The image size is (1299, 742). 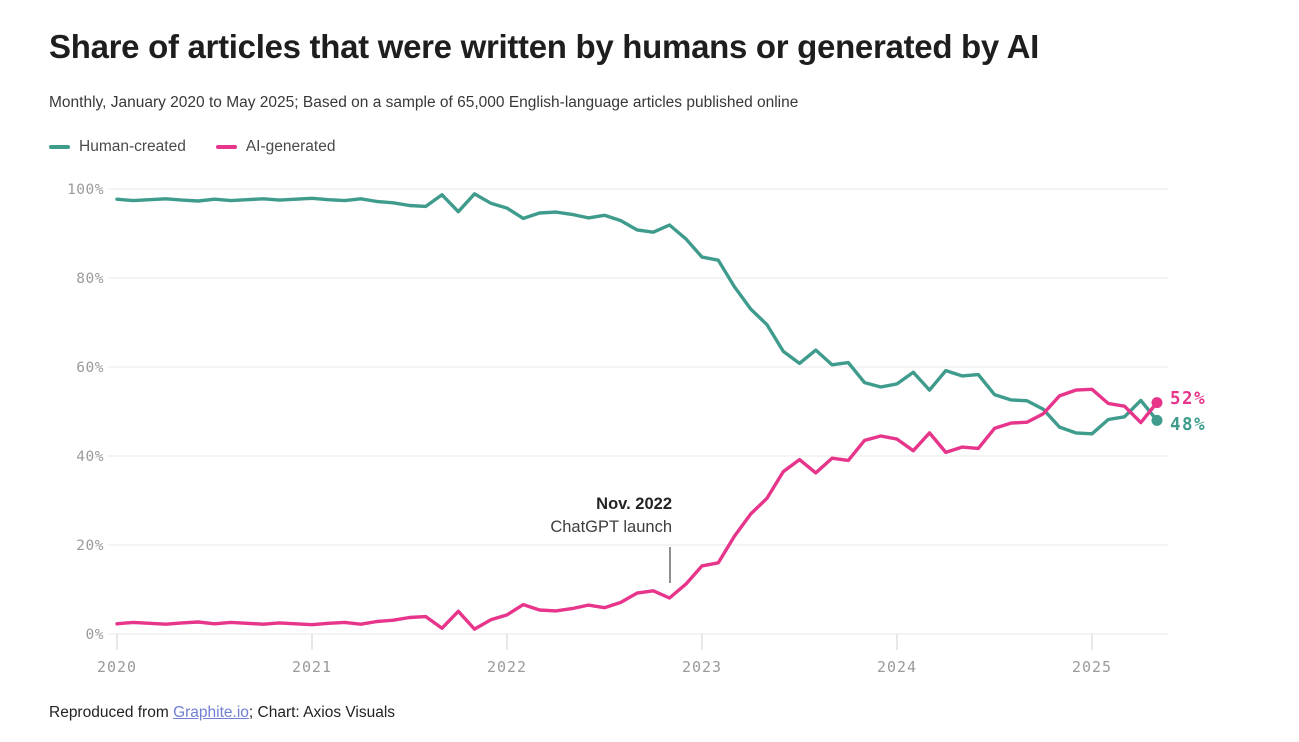 I want to click on x-axis-tick-label: 2021, so click(x=312, y=667).